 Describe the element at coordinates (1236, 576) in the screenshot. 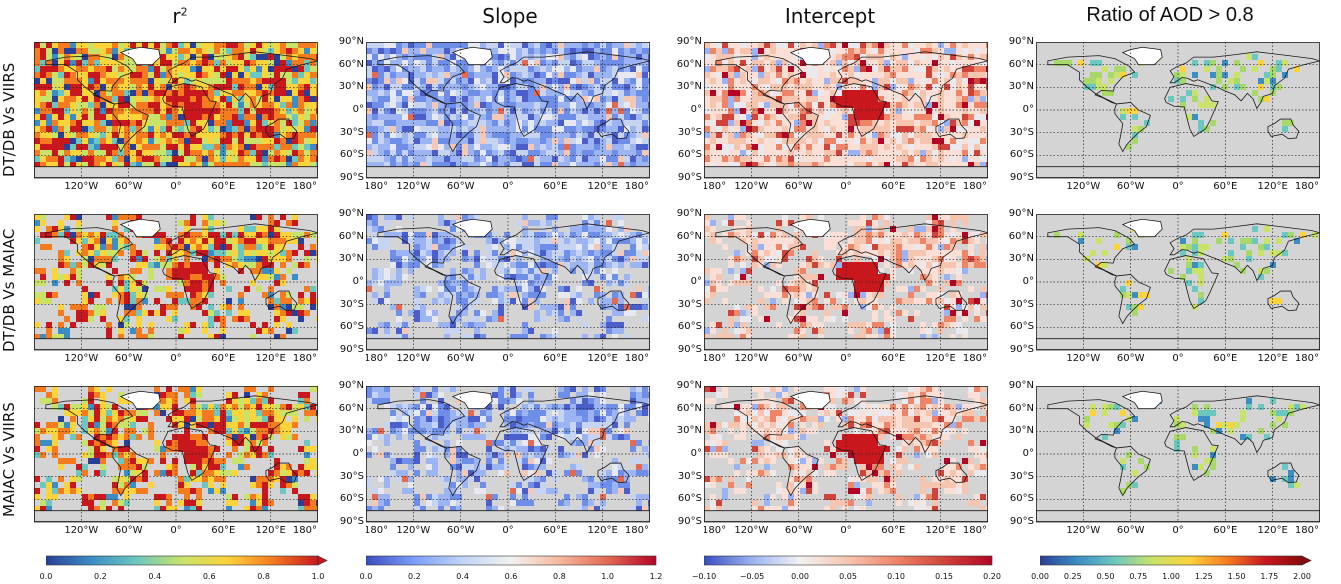

I see `colorbar-tick-label: 1.50` at that location.